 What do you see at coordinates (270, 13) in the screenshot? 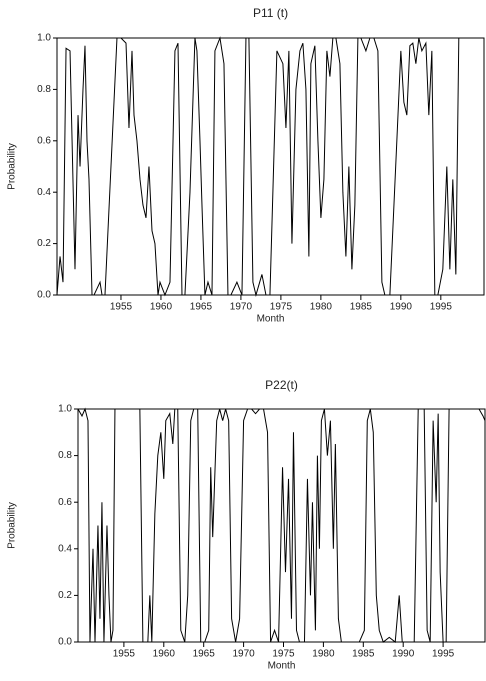
I see `chart-title: P11 (t)` at bounding box center [270, 13].